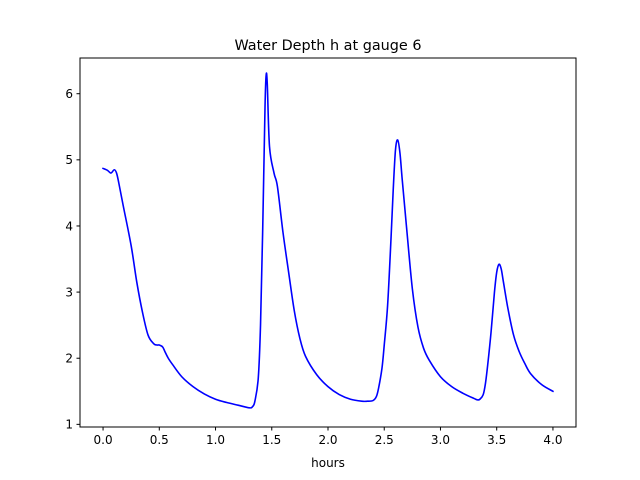  Describe the element at coordinates (69, 292) in the screenshot. I see `y-tick-label: 3` at that location.